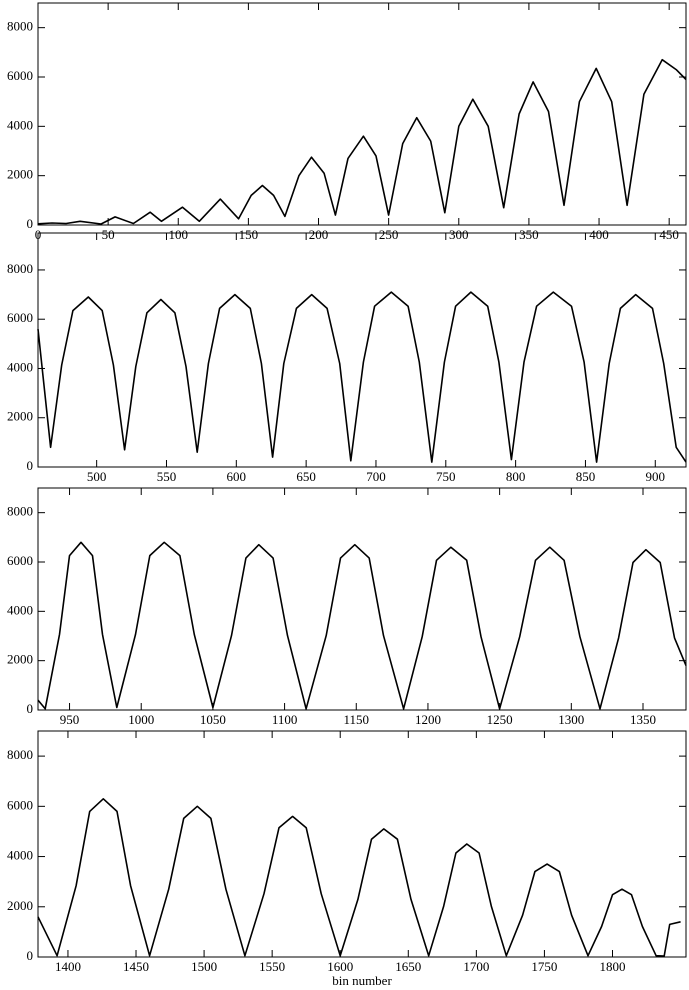  What do you see at coordinates (428, 719) in the screenshot?
I see `x-tick-label: 1200` at bounding box center [428, 719].